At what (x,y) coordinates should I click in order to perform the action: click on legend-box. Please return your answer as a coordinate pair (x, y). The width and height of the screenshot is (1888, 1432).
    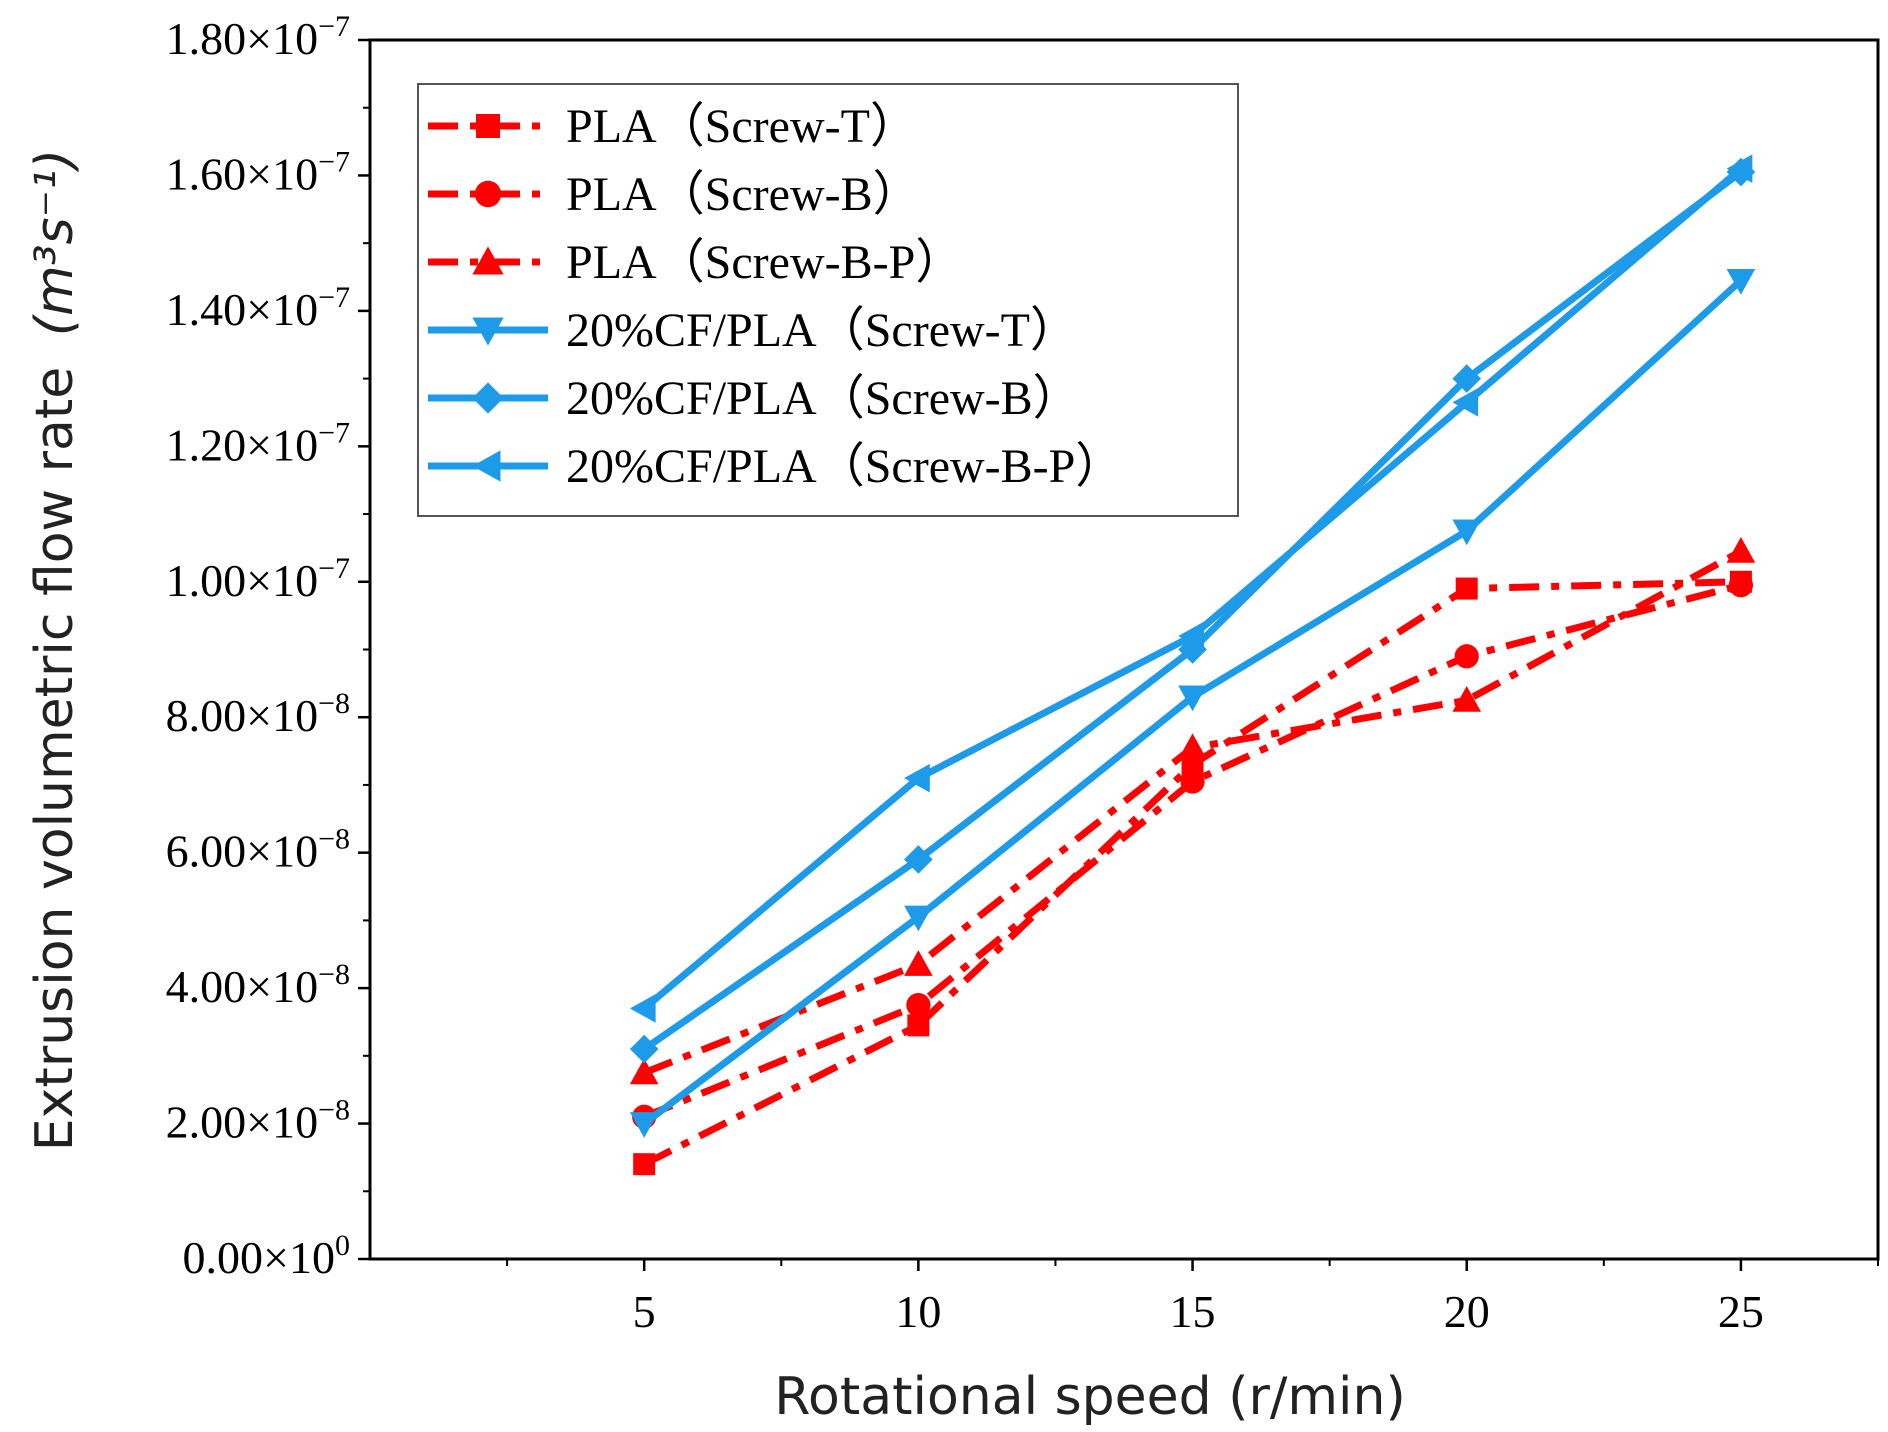
    Looking at the image, I should click on (828, 300).